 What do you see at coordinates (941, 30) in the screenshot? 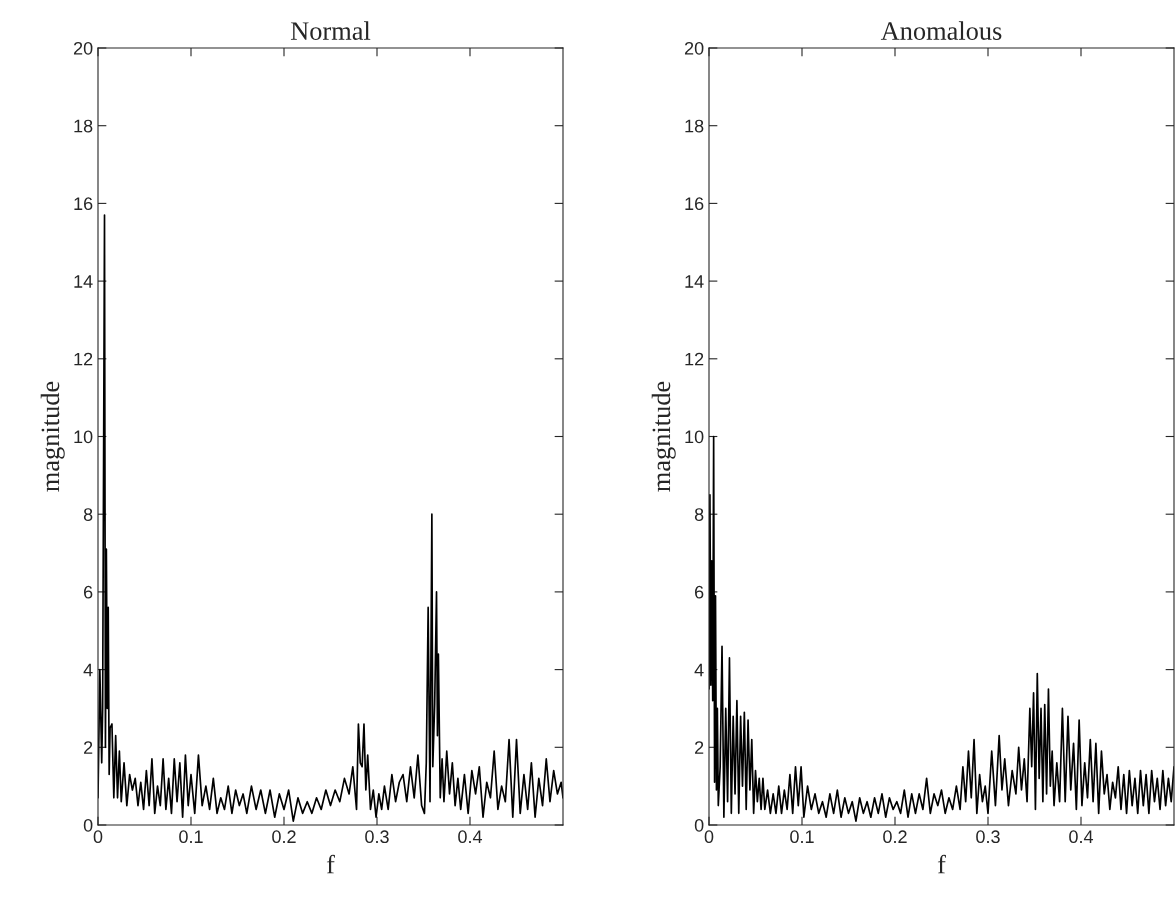
I see `chart-title: Anomalous` at bounding box center [941, 30].